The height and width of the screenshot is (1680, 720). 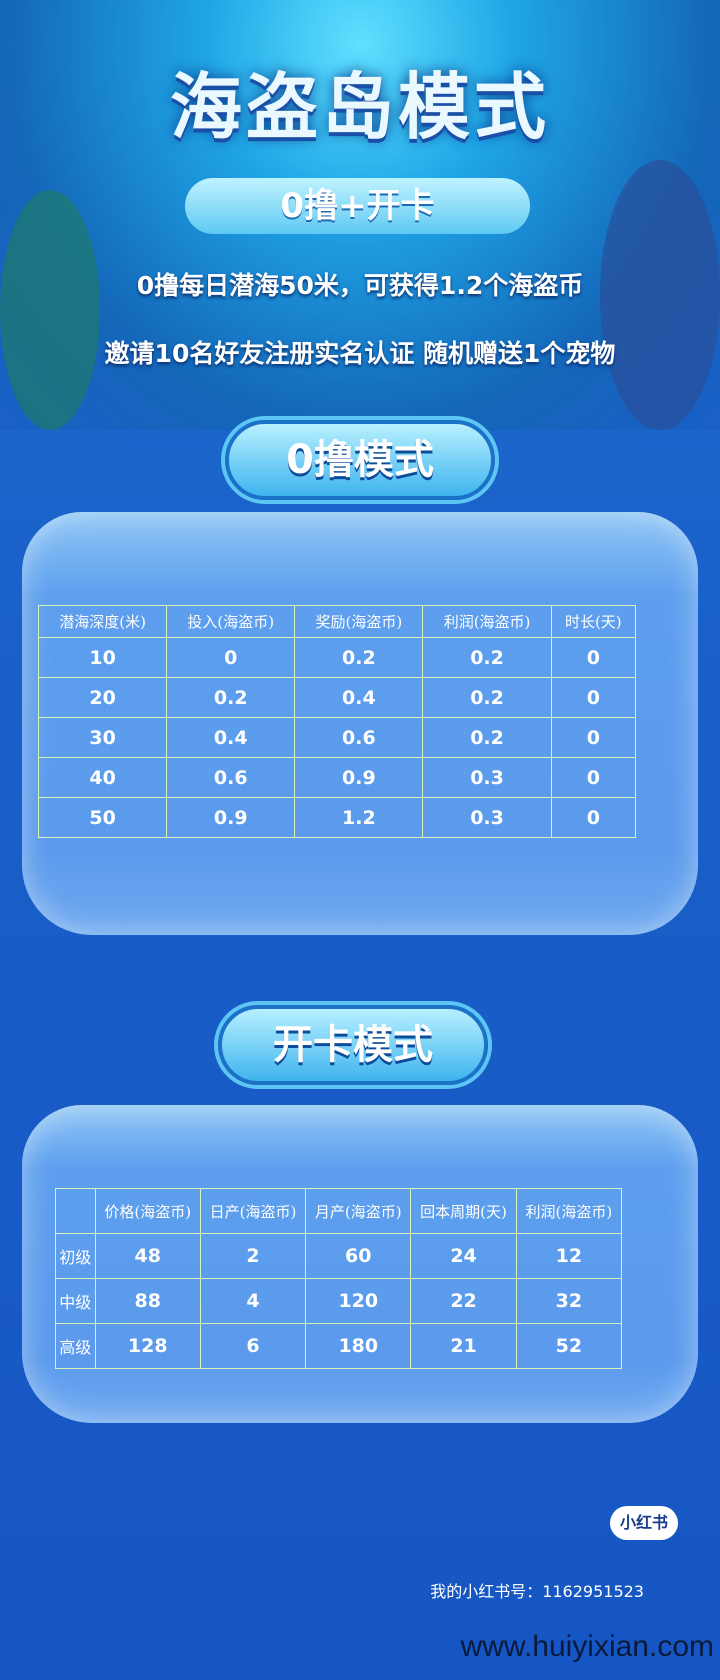 I want to click on column-header: 回本周期(天), so click(x=463, y=1211).